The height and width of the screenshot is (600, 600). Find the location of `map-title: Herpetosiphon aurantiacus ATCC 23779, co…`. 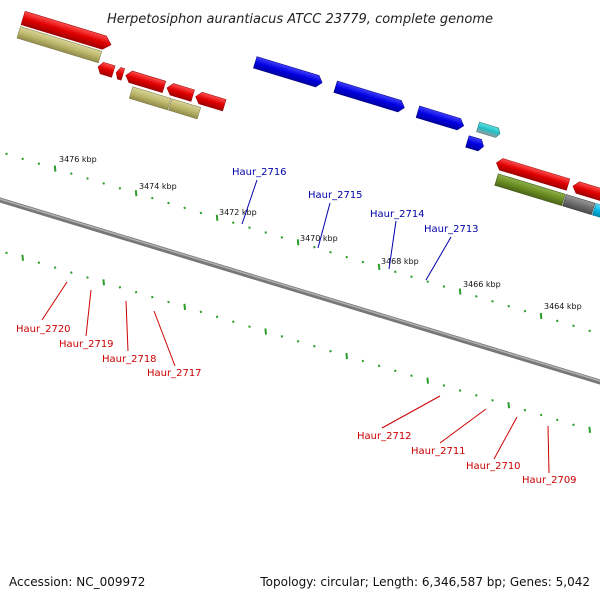

map-title: Herpetosiphon aurantiacus ATCC 23779, co… is located at coordinates (300, 19).